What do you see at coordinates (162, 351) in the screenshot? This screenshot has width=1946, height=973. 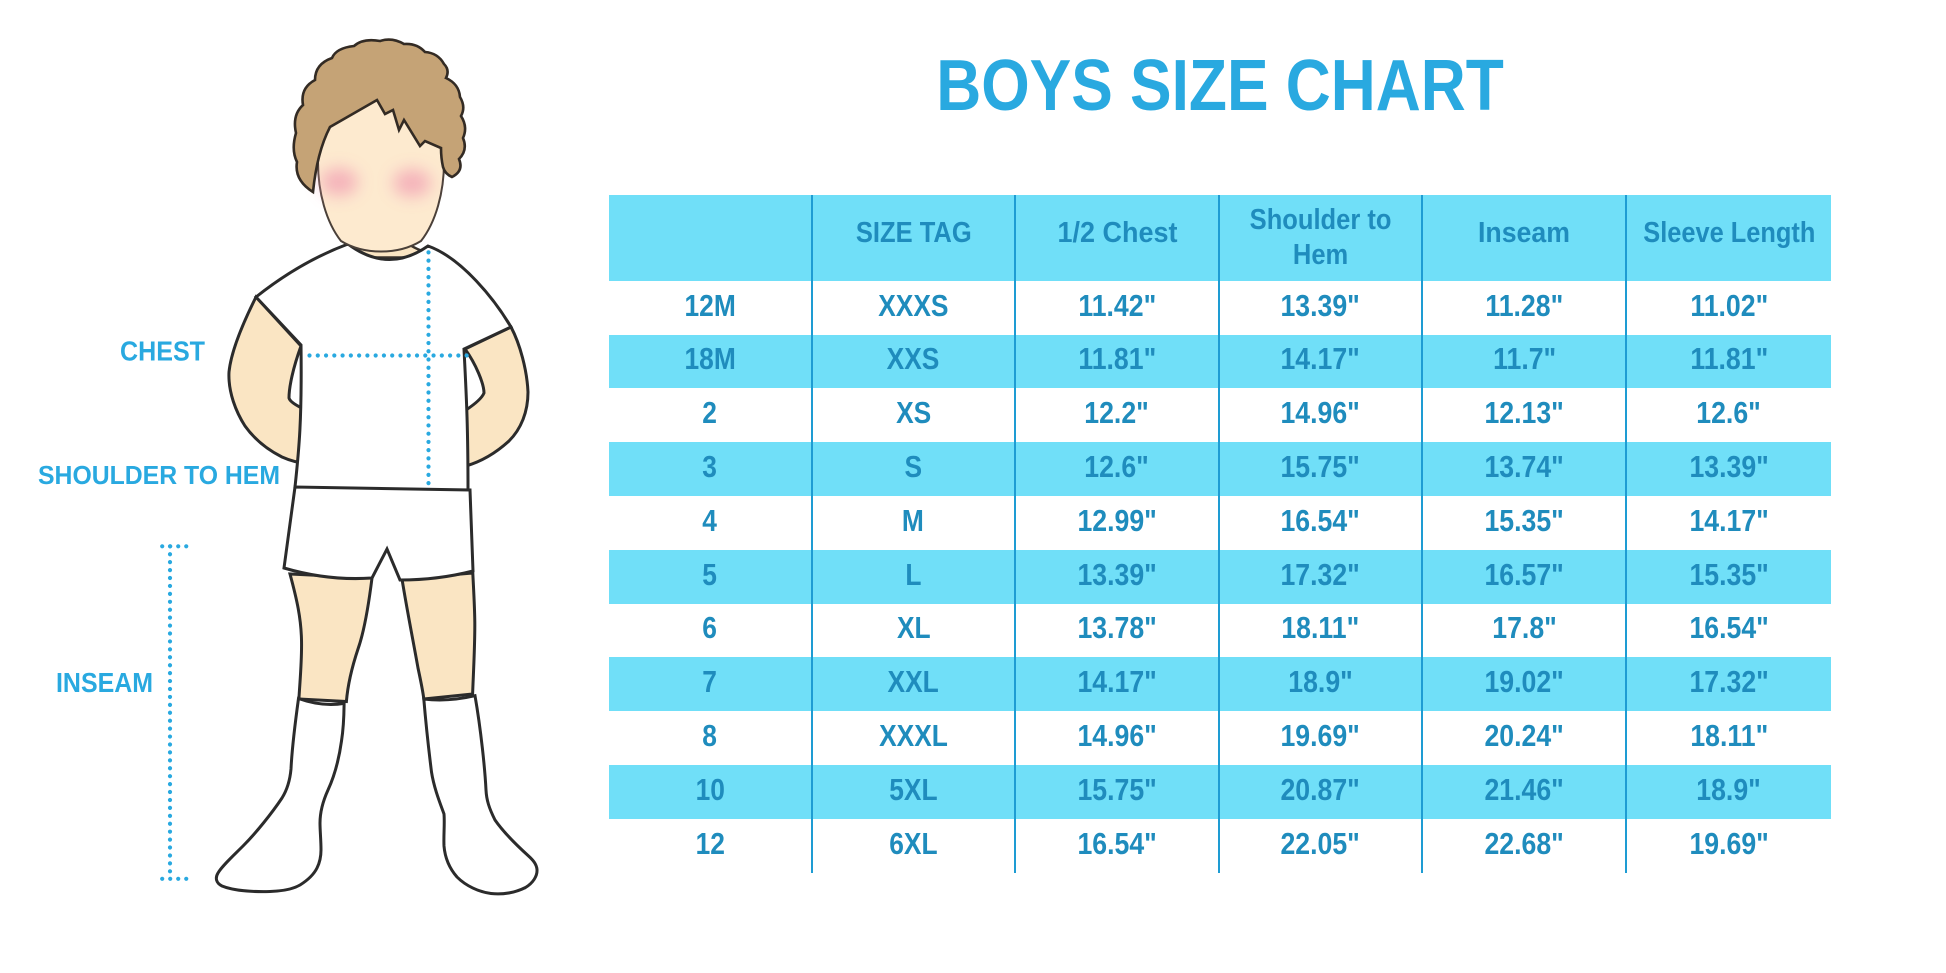 I see `svg-text: CHEST` at bounding box center [162, 351].